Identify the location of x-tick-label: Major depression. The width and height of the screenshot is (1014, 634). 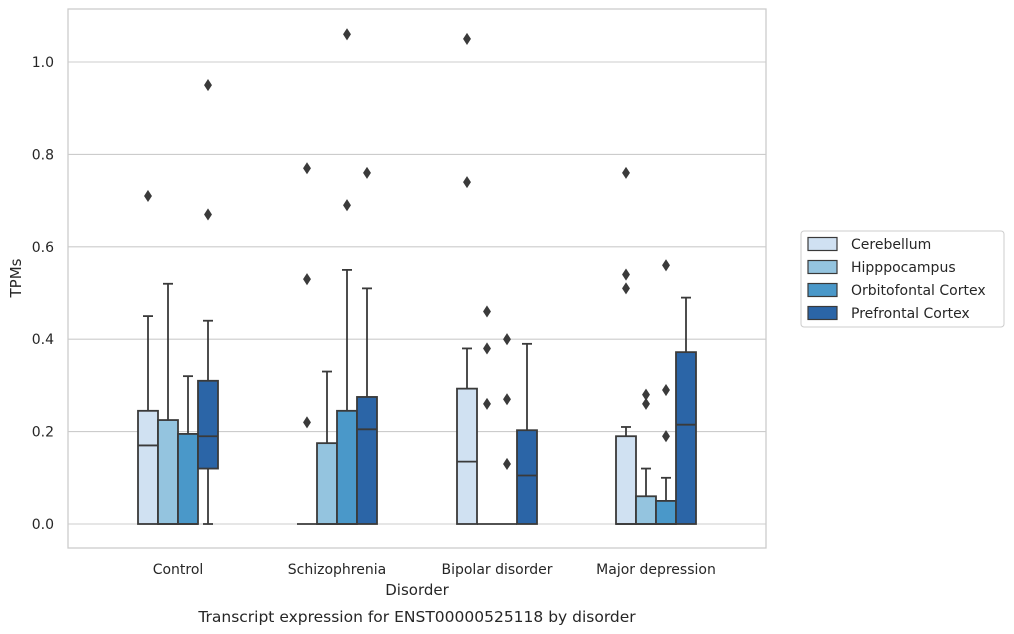
(656, 570).